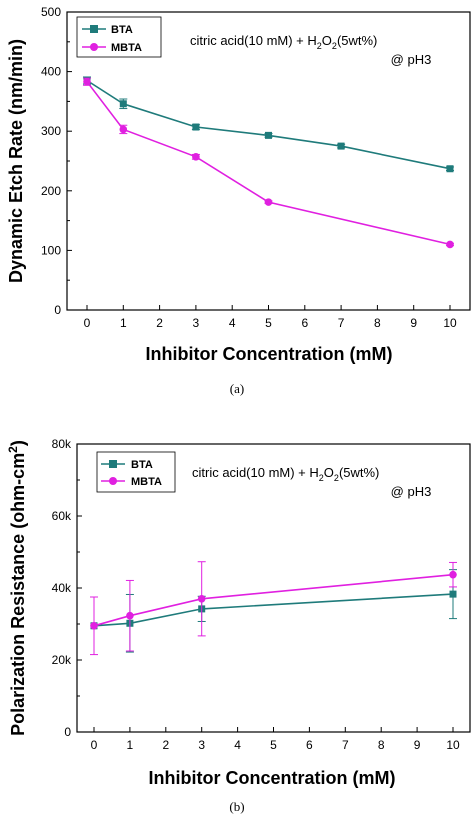 The height and width of the screenshot is (819, 474). I want to click on legend-marker-mbta-a, so click(94, 47).